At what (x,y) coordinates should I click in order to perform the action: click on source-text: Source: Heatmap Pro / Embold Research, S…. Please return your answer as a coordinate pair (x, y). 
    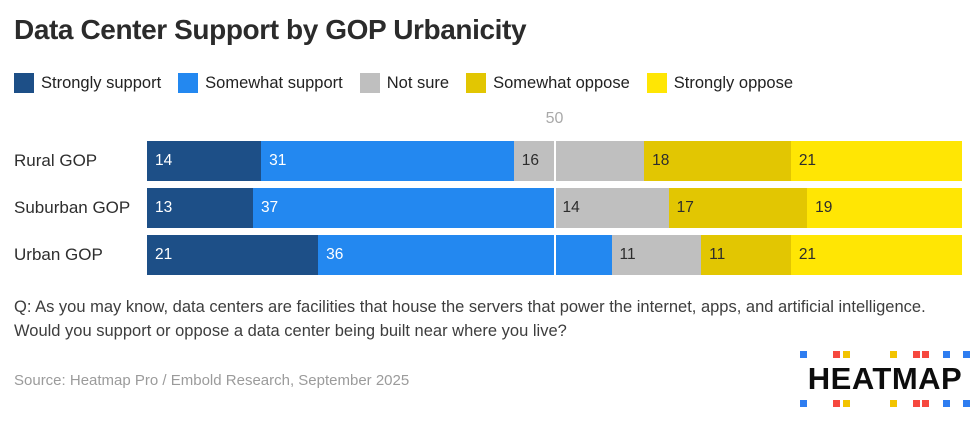
    Looking at the image, I should click on (212, 380).